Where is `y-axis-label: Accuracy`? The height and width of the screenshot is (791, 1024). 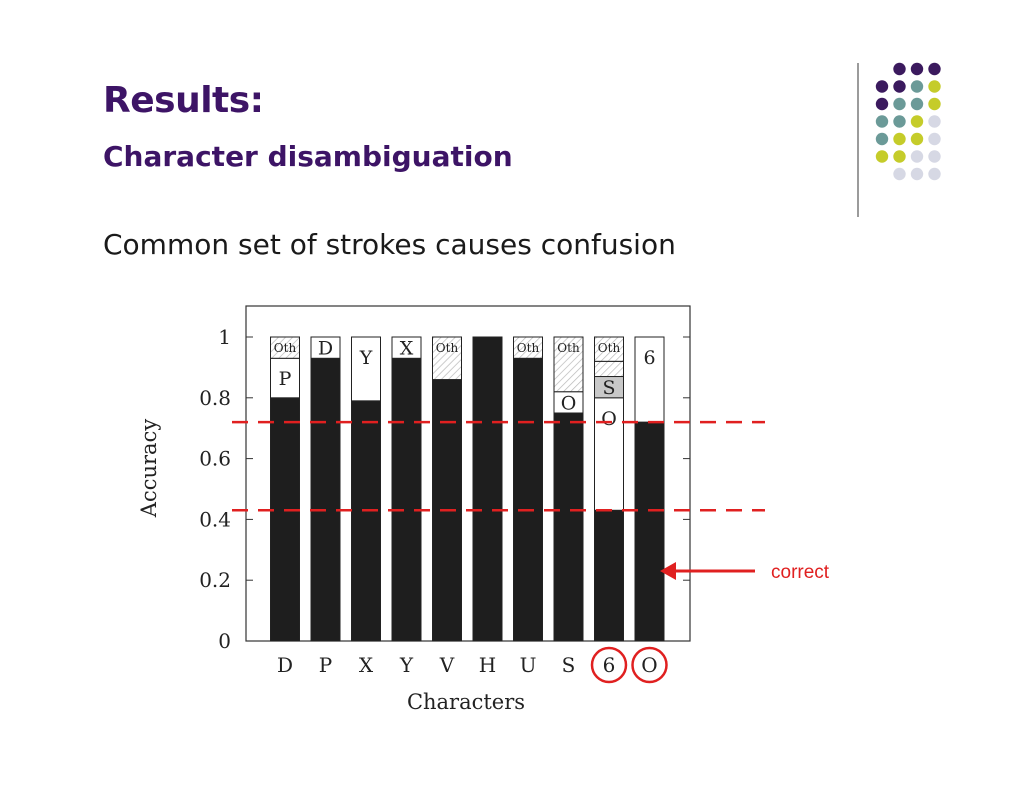
y-axis-label: Accuracy is located at coordinates (149, 469).